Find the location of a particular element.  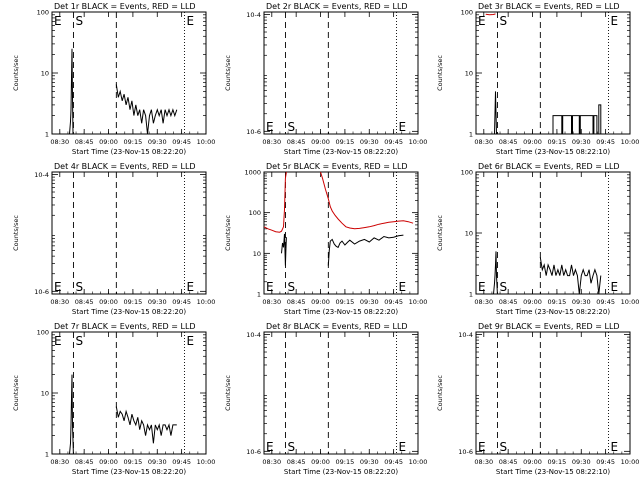

panel-title: Det 4r BLACK = Events, RED = LLD is located at coordinates (125, 166).